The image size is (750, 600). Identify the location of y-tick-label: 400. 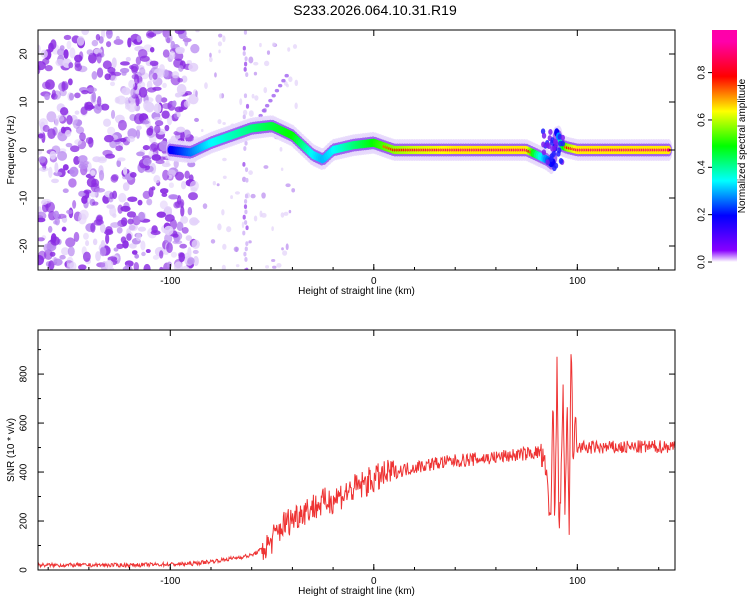
(24, 471).